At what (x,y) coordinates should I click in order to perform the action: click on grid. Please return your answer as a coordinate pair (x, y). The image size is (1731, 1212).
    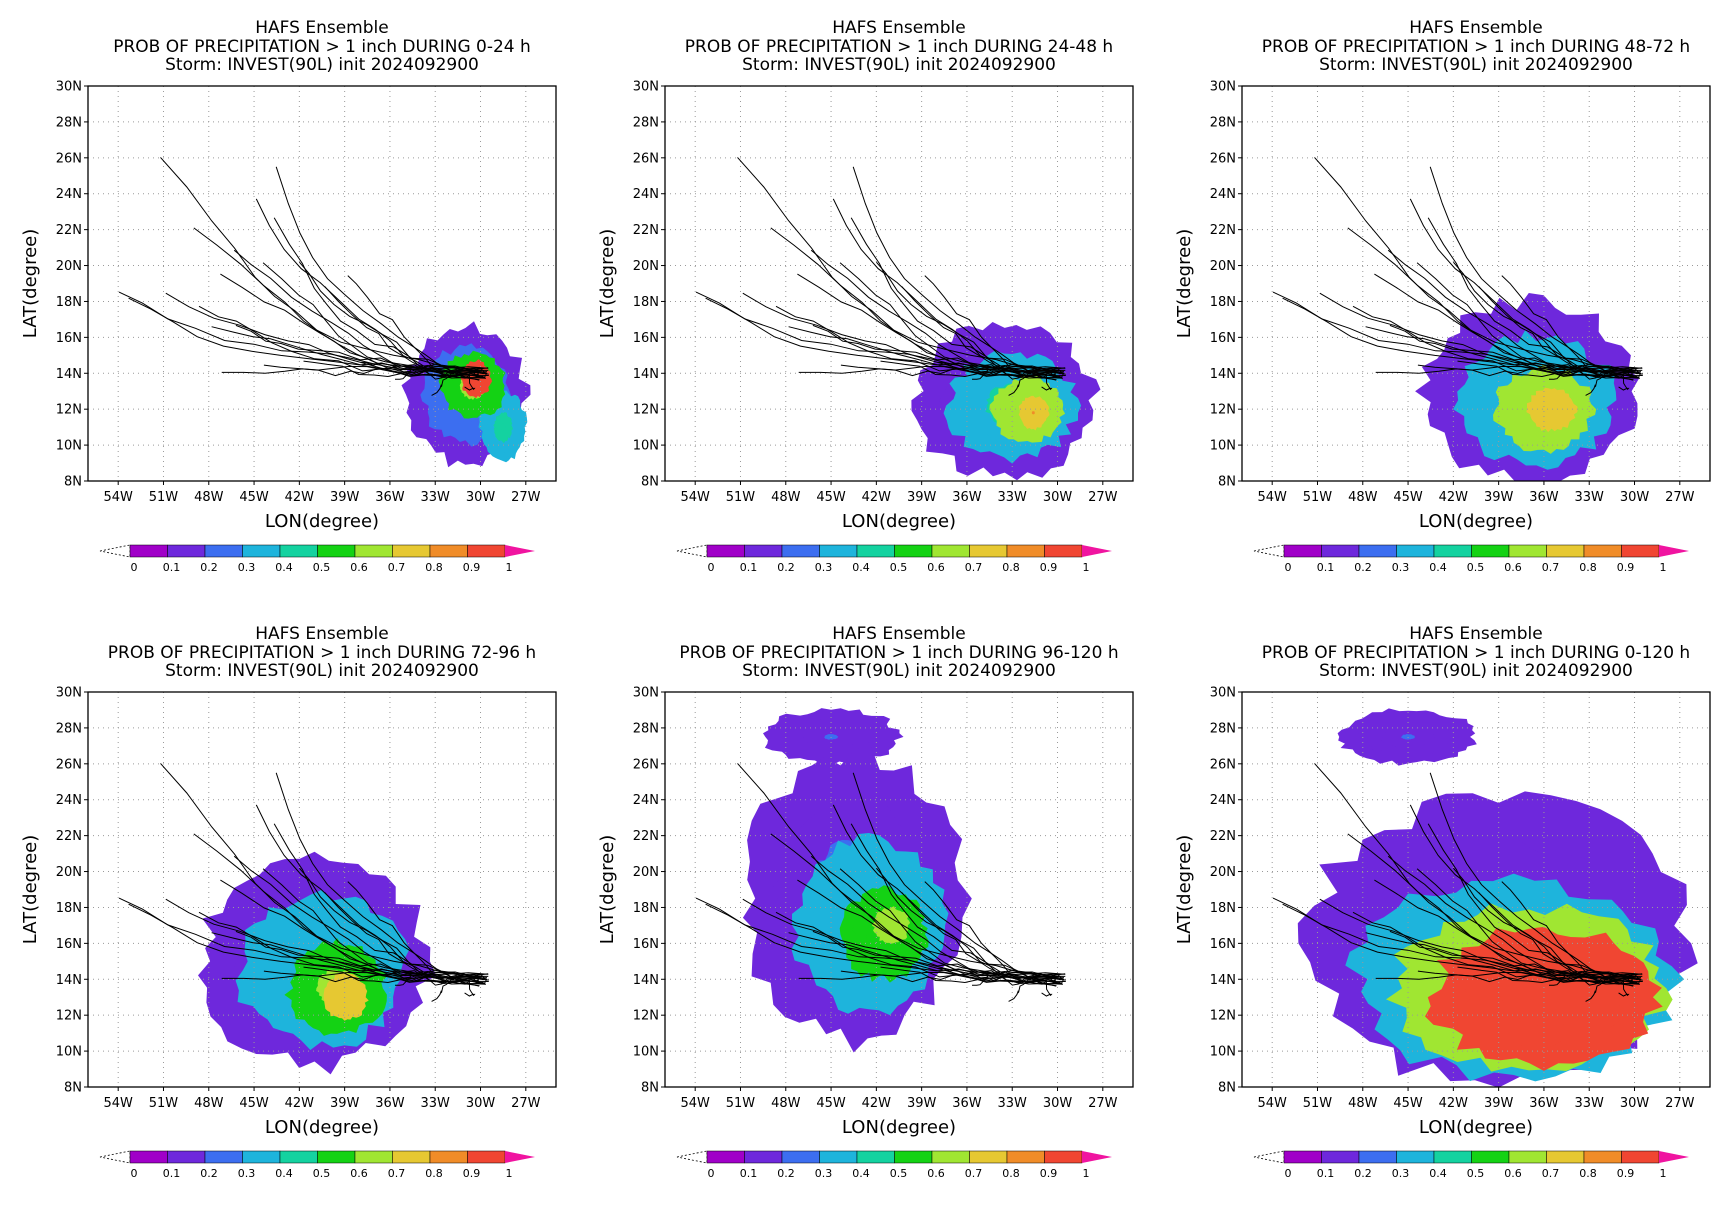
    Looking at the image, I should click on (899, 889).